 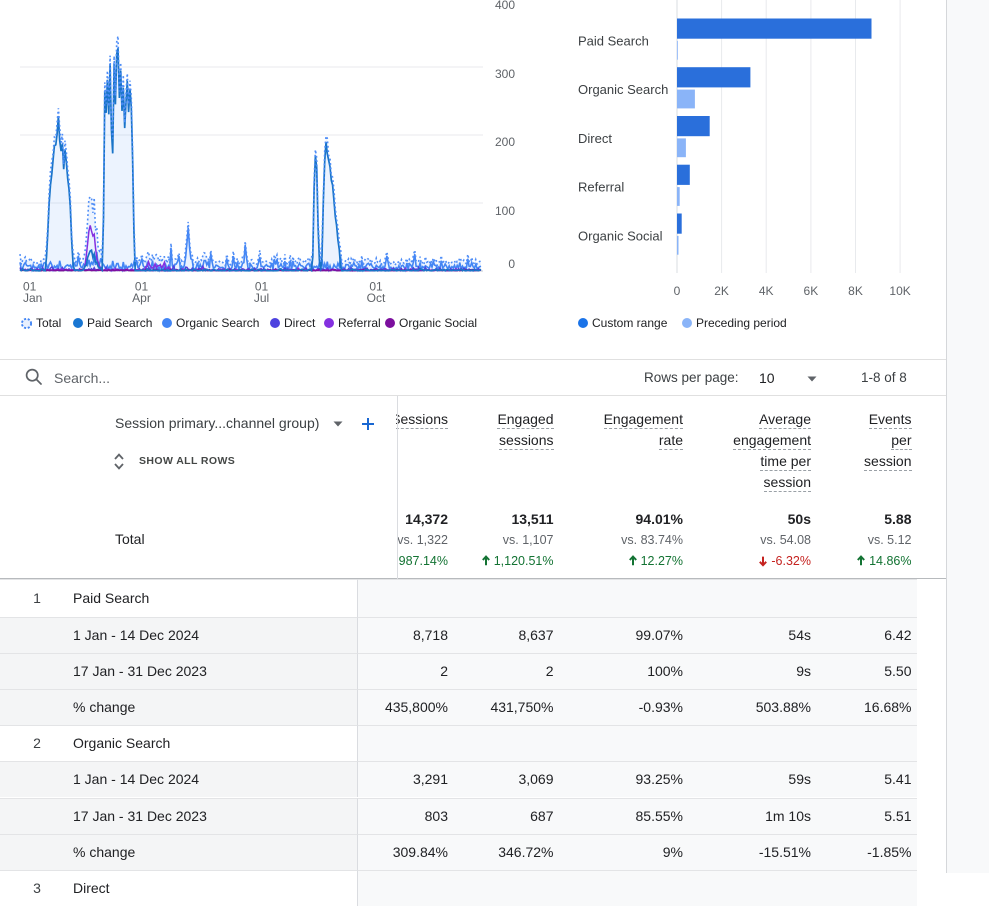 I want to click on svg-text: 300, so click(x=505, y=74).